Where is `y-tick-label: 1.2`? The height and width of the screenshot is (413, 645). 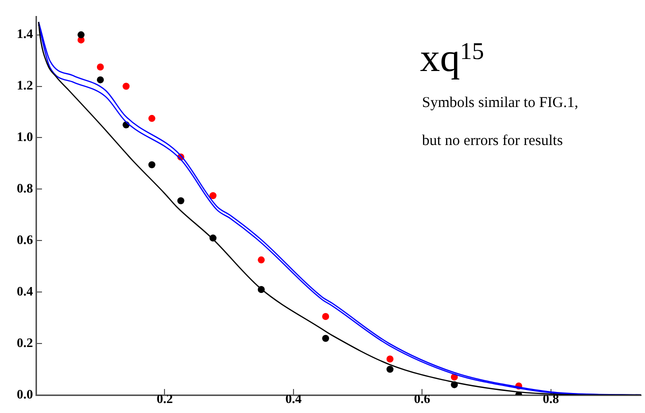 y-tick-label: 1.2 is located at coordinates (24, 85).